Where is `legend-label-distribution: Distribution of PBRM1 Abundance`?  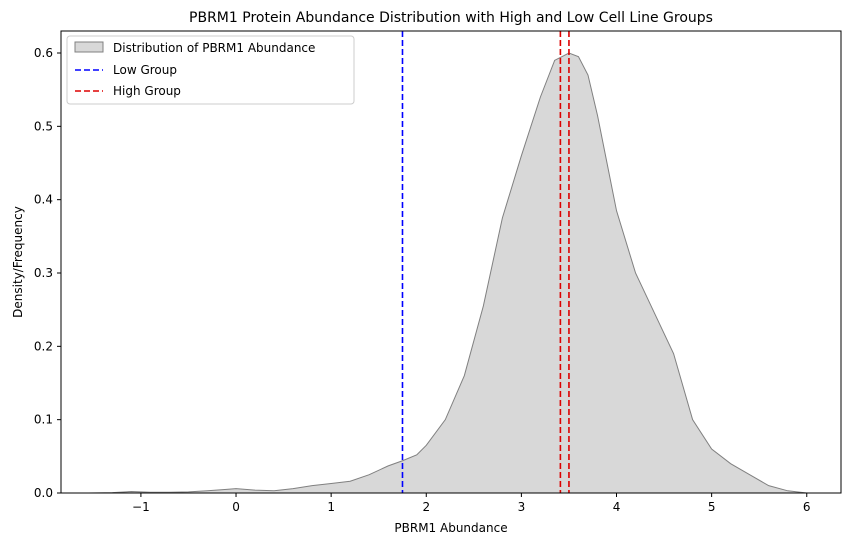
legend-label-distribution: Distribution of PBRM1 Abundance is located at coordinates (214, 48).